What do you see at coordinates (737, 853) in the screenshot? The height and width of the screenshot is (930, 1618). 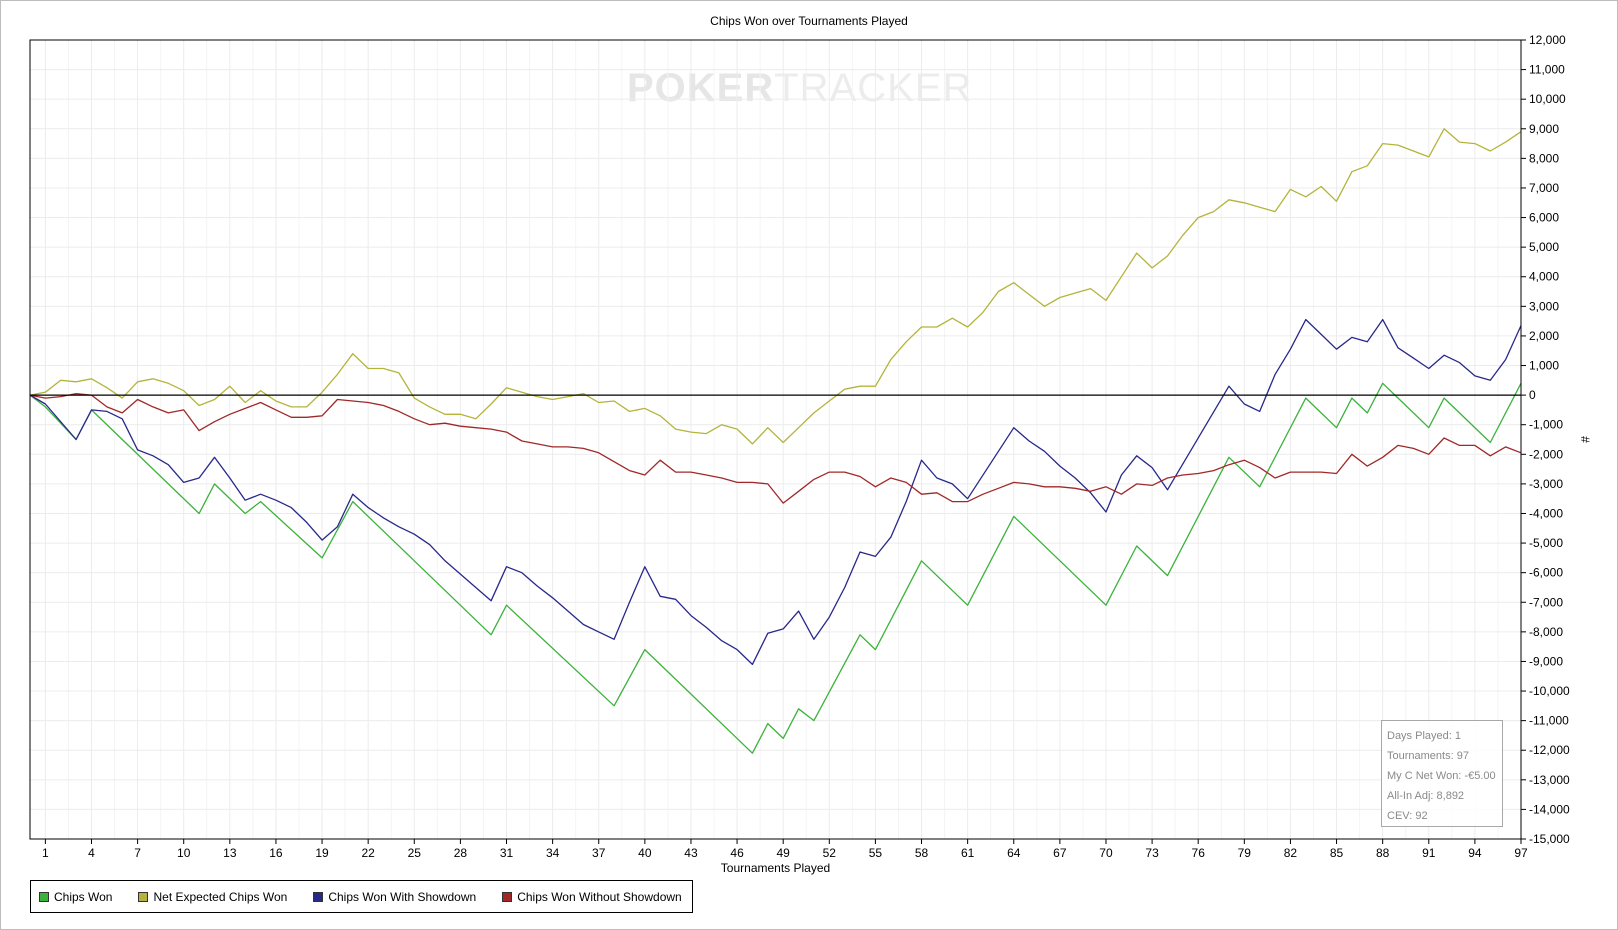 I see `x-tick-label: 46` at bounding box center [737, 853].